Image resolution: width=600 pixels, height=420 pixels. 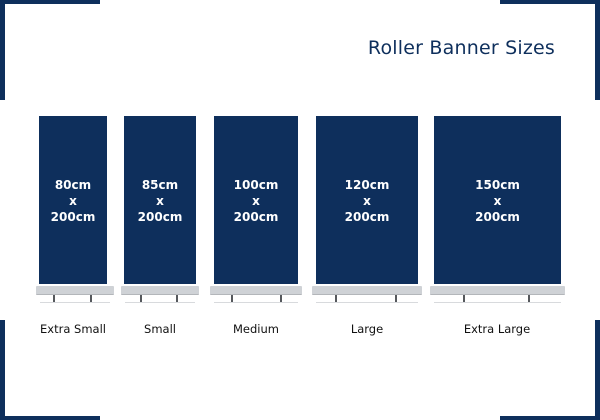 What do you see at coordinates (461, 48) in the screenshot?
I see `page-title: Roller Banner Sizes` at bounding box center [461, 48].